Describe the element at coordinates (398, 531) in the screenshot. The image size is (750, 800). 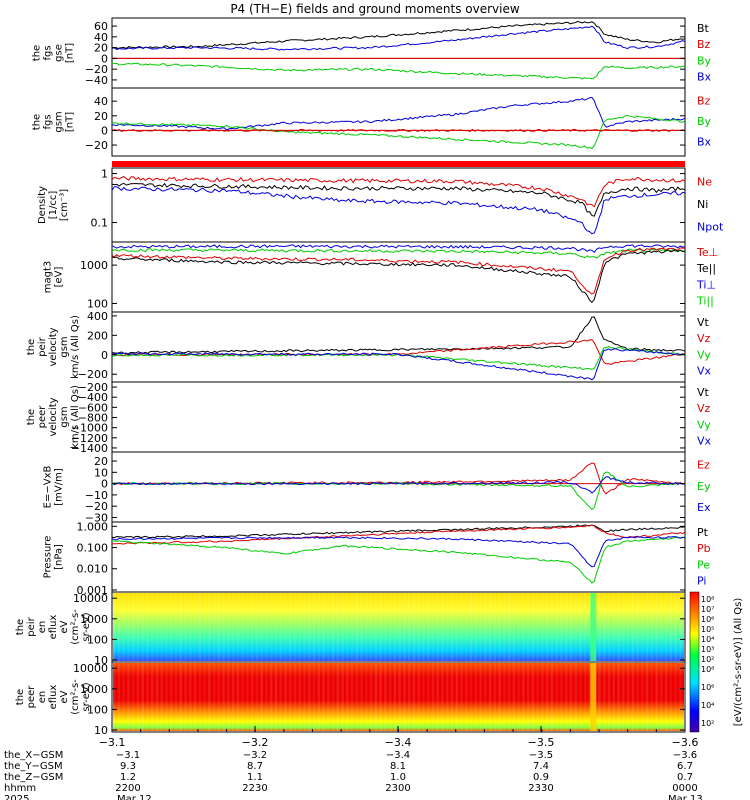
I see `series-line-Pt` at that location.